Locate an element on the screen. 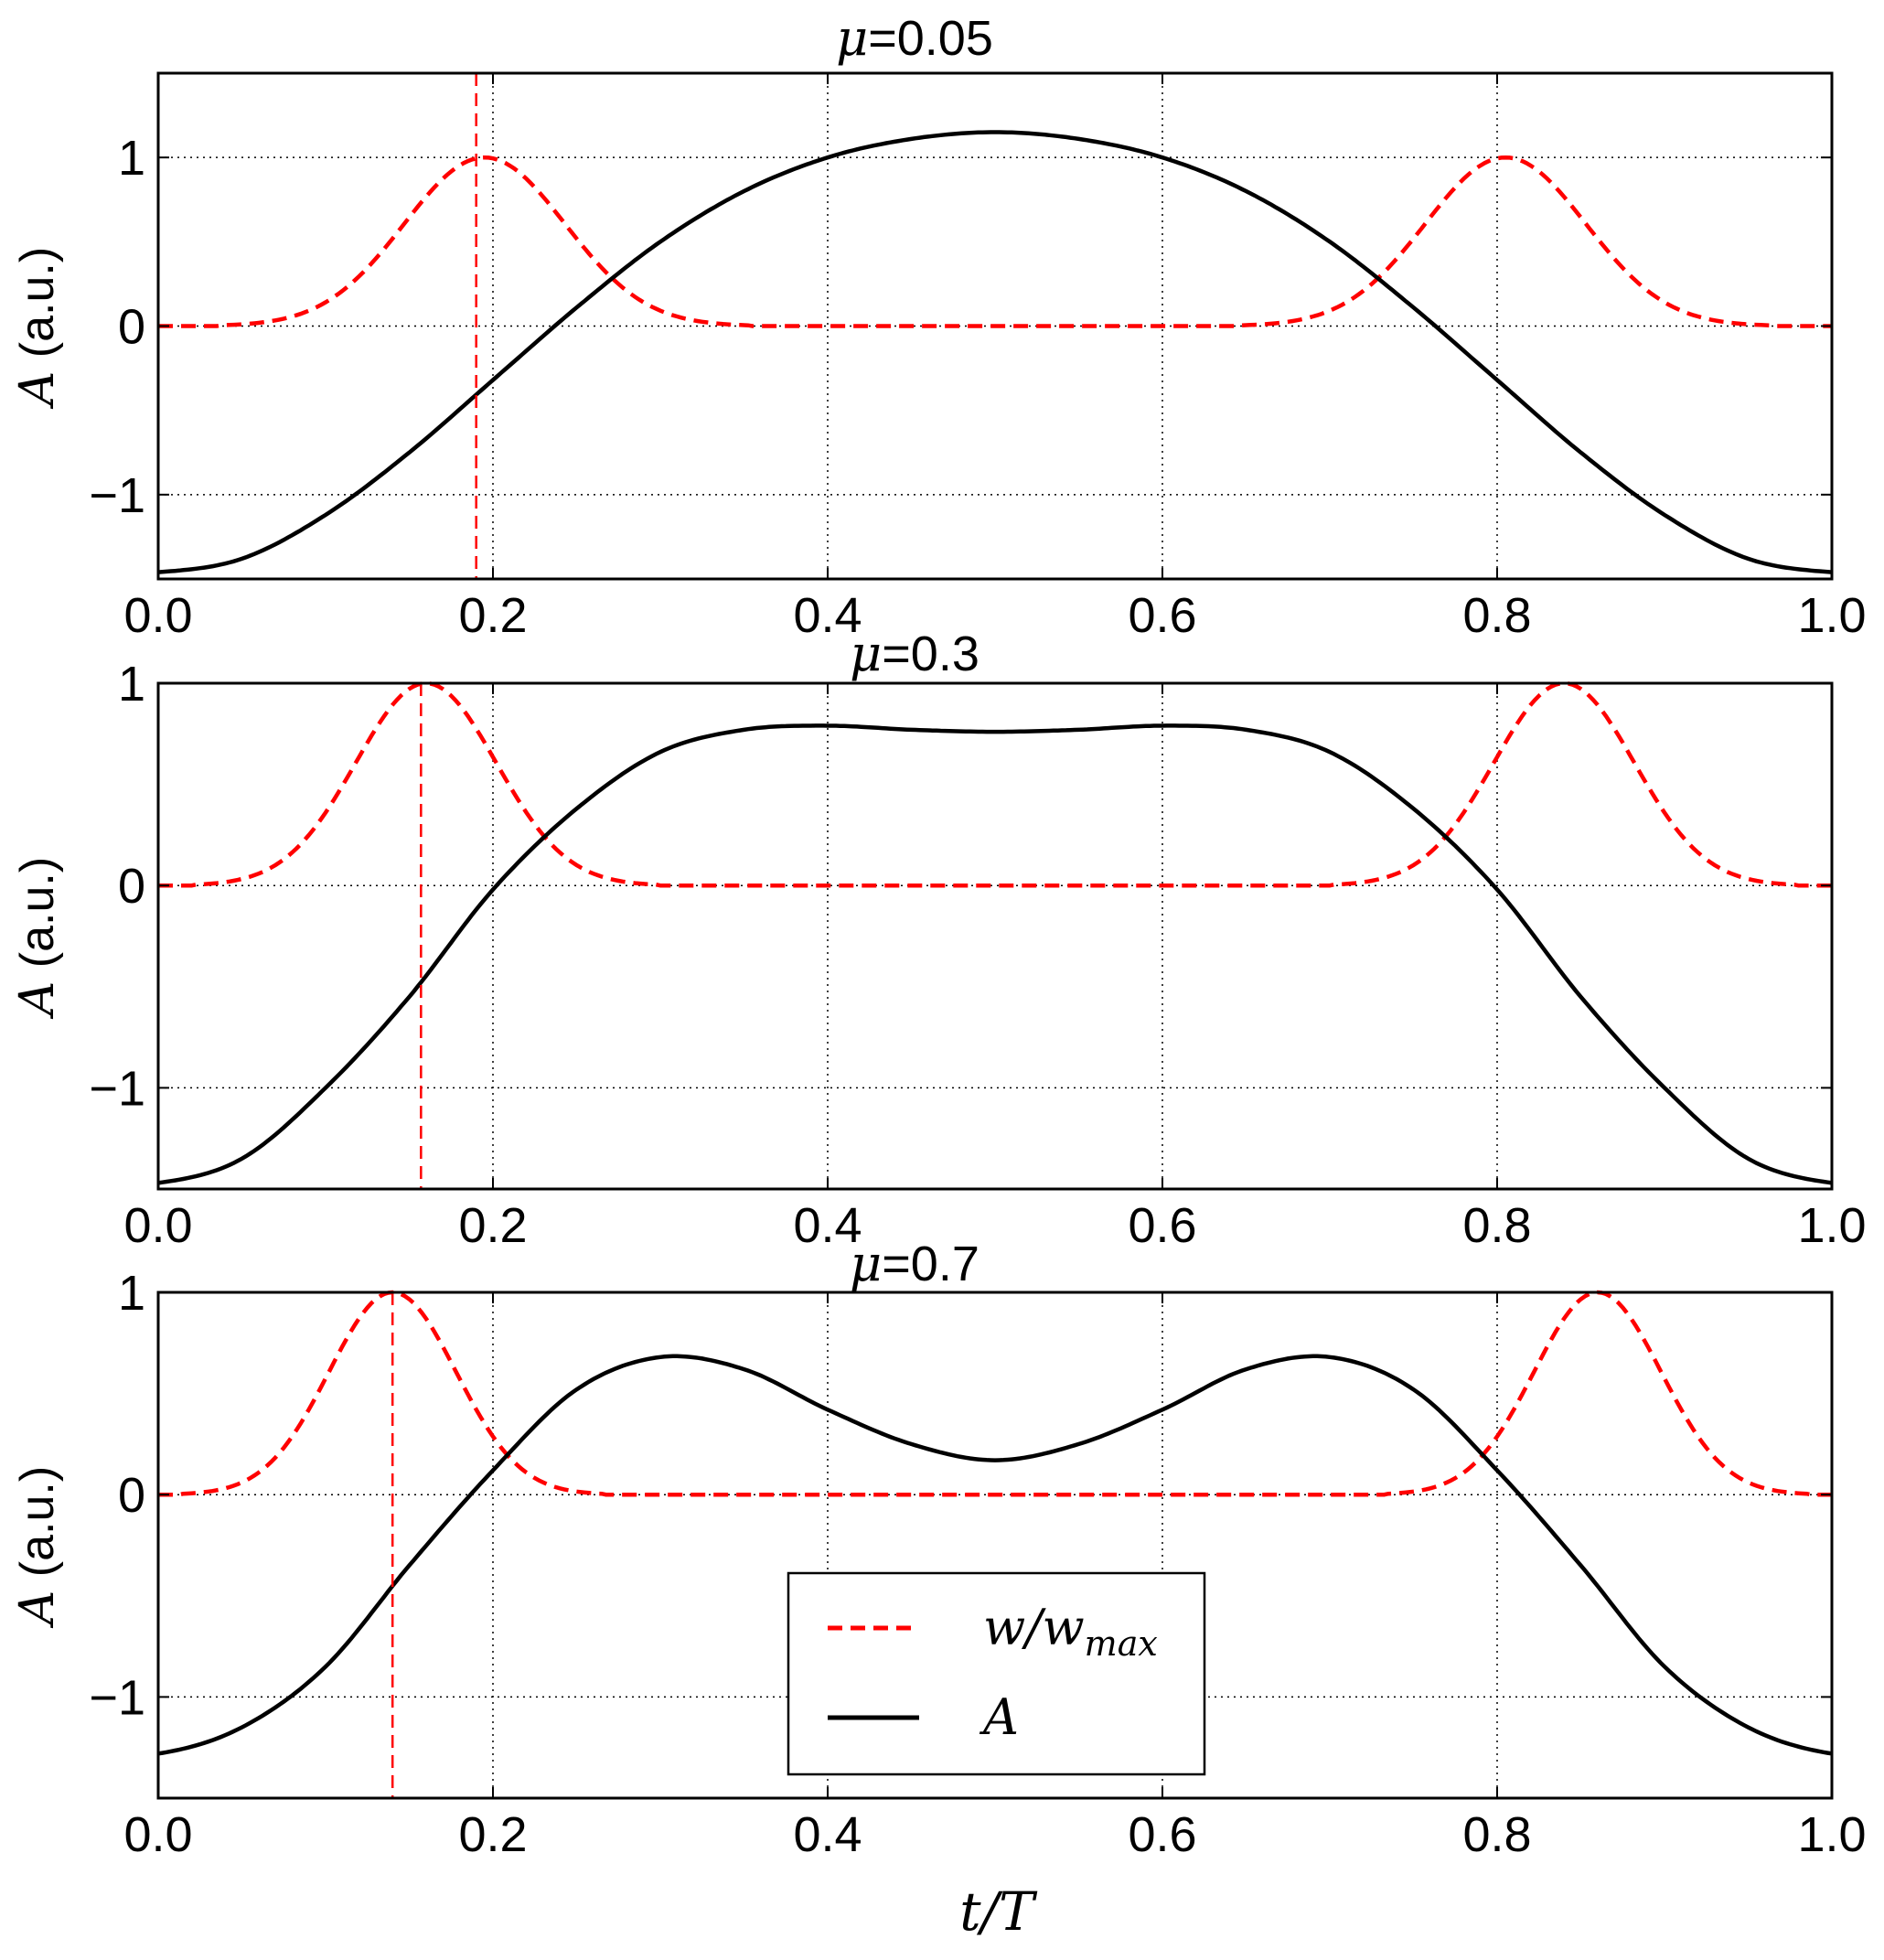  x-axis-title: t/T is located at coordinates (999, 1911).